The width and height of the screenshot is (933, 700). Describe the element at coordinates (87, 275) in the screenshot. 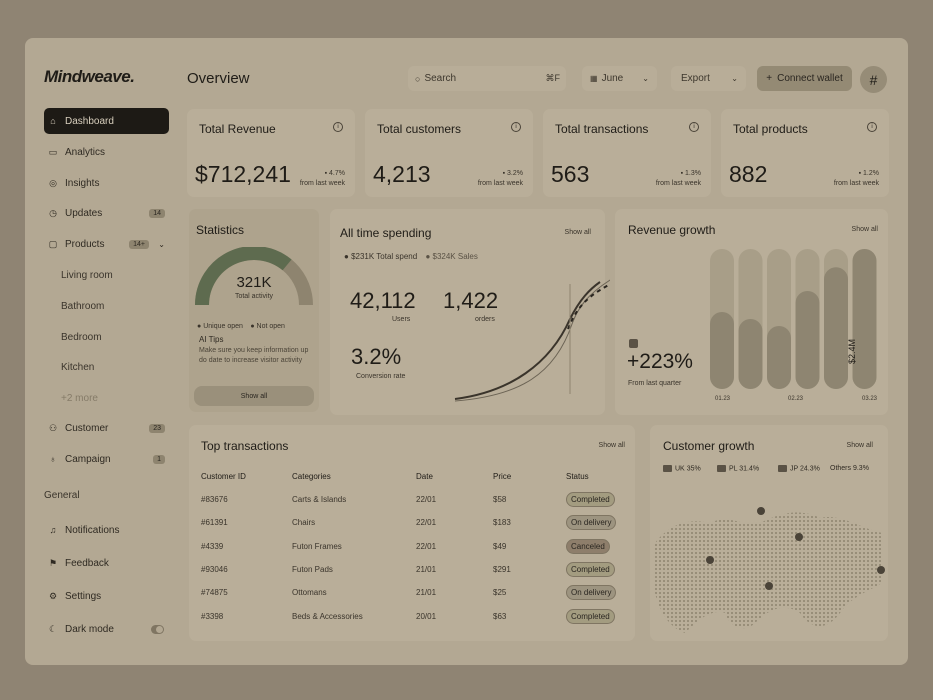

I see `sidebar-sub-living-room: Living room` at that location.